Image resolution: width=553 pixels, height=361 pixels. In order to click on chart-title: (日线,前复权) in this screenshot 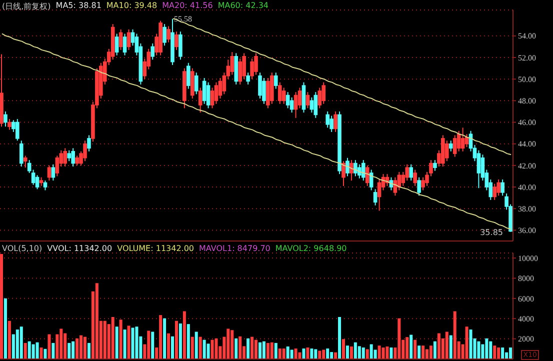, I will do `click(26, 6)`.